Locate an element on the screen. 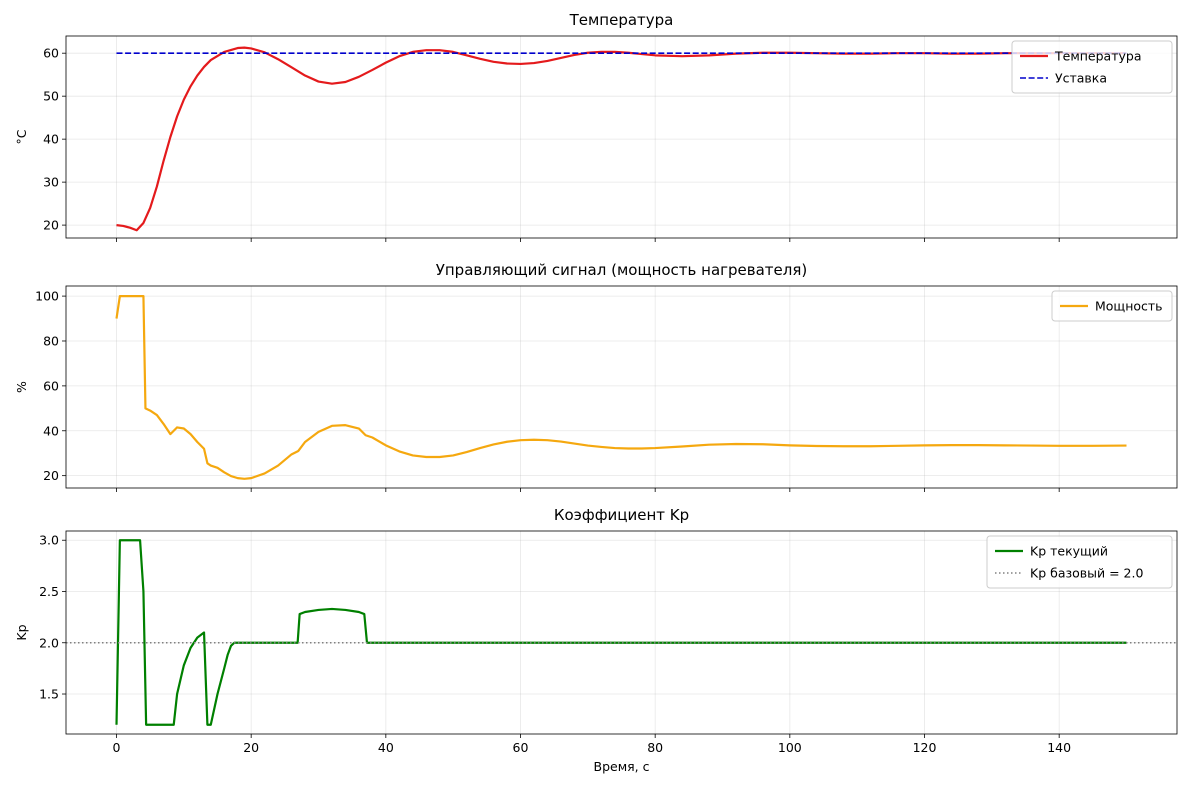  y-axis-label: Kp is located at coordinates (21, 632).